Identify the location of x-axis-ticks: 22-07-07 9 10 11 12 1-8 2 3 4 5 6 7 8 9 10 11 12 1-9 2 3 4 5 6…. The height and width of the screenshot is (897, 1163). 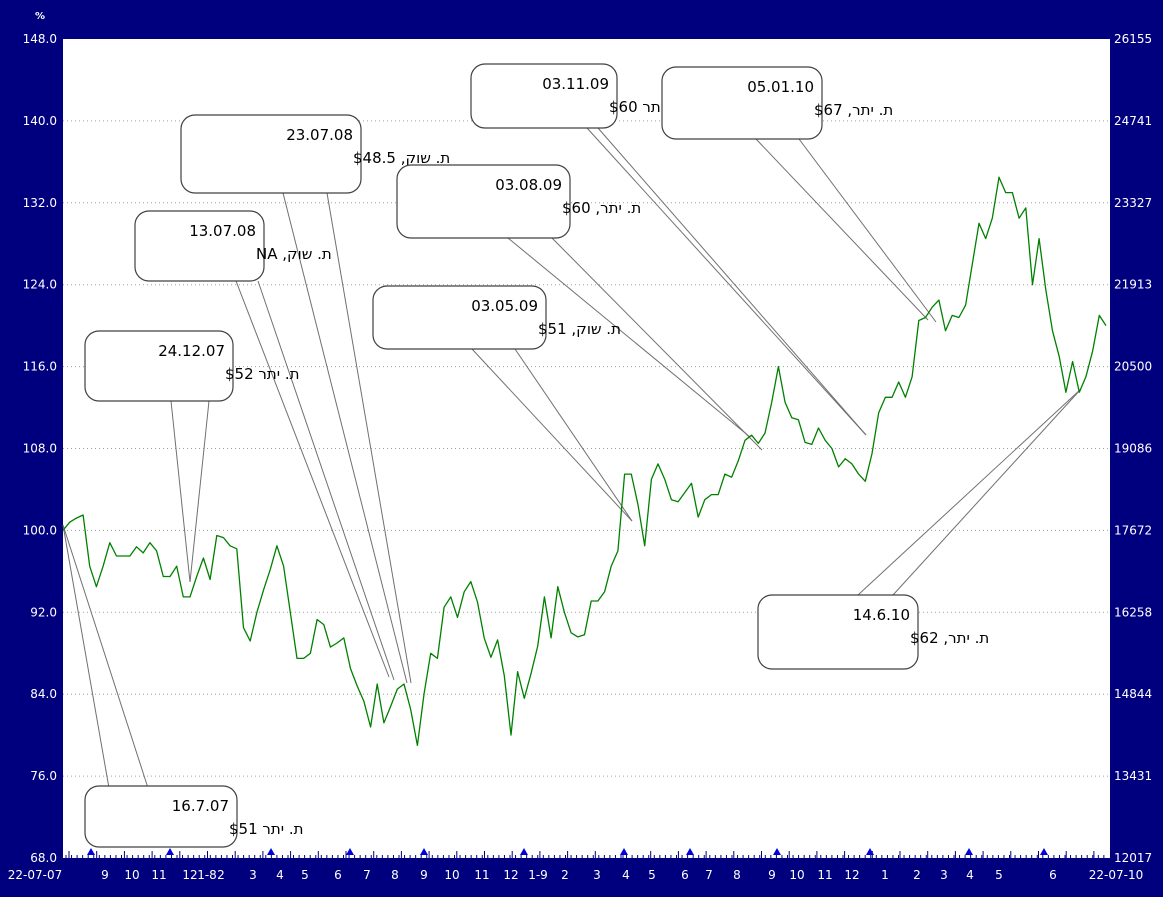
(575, 875).